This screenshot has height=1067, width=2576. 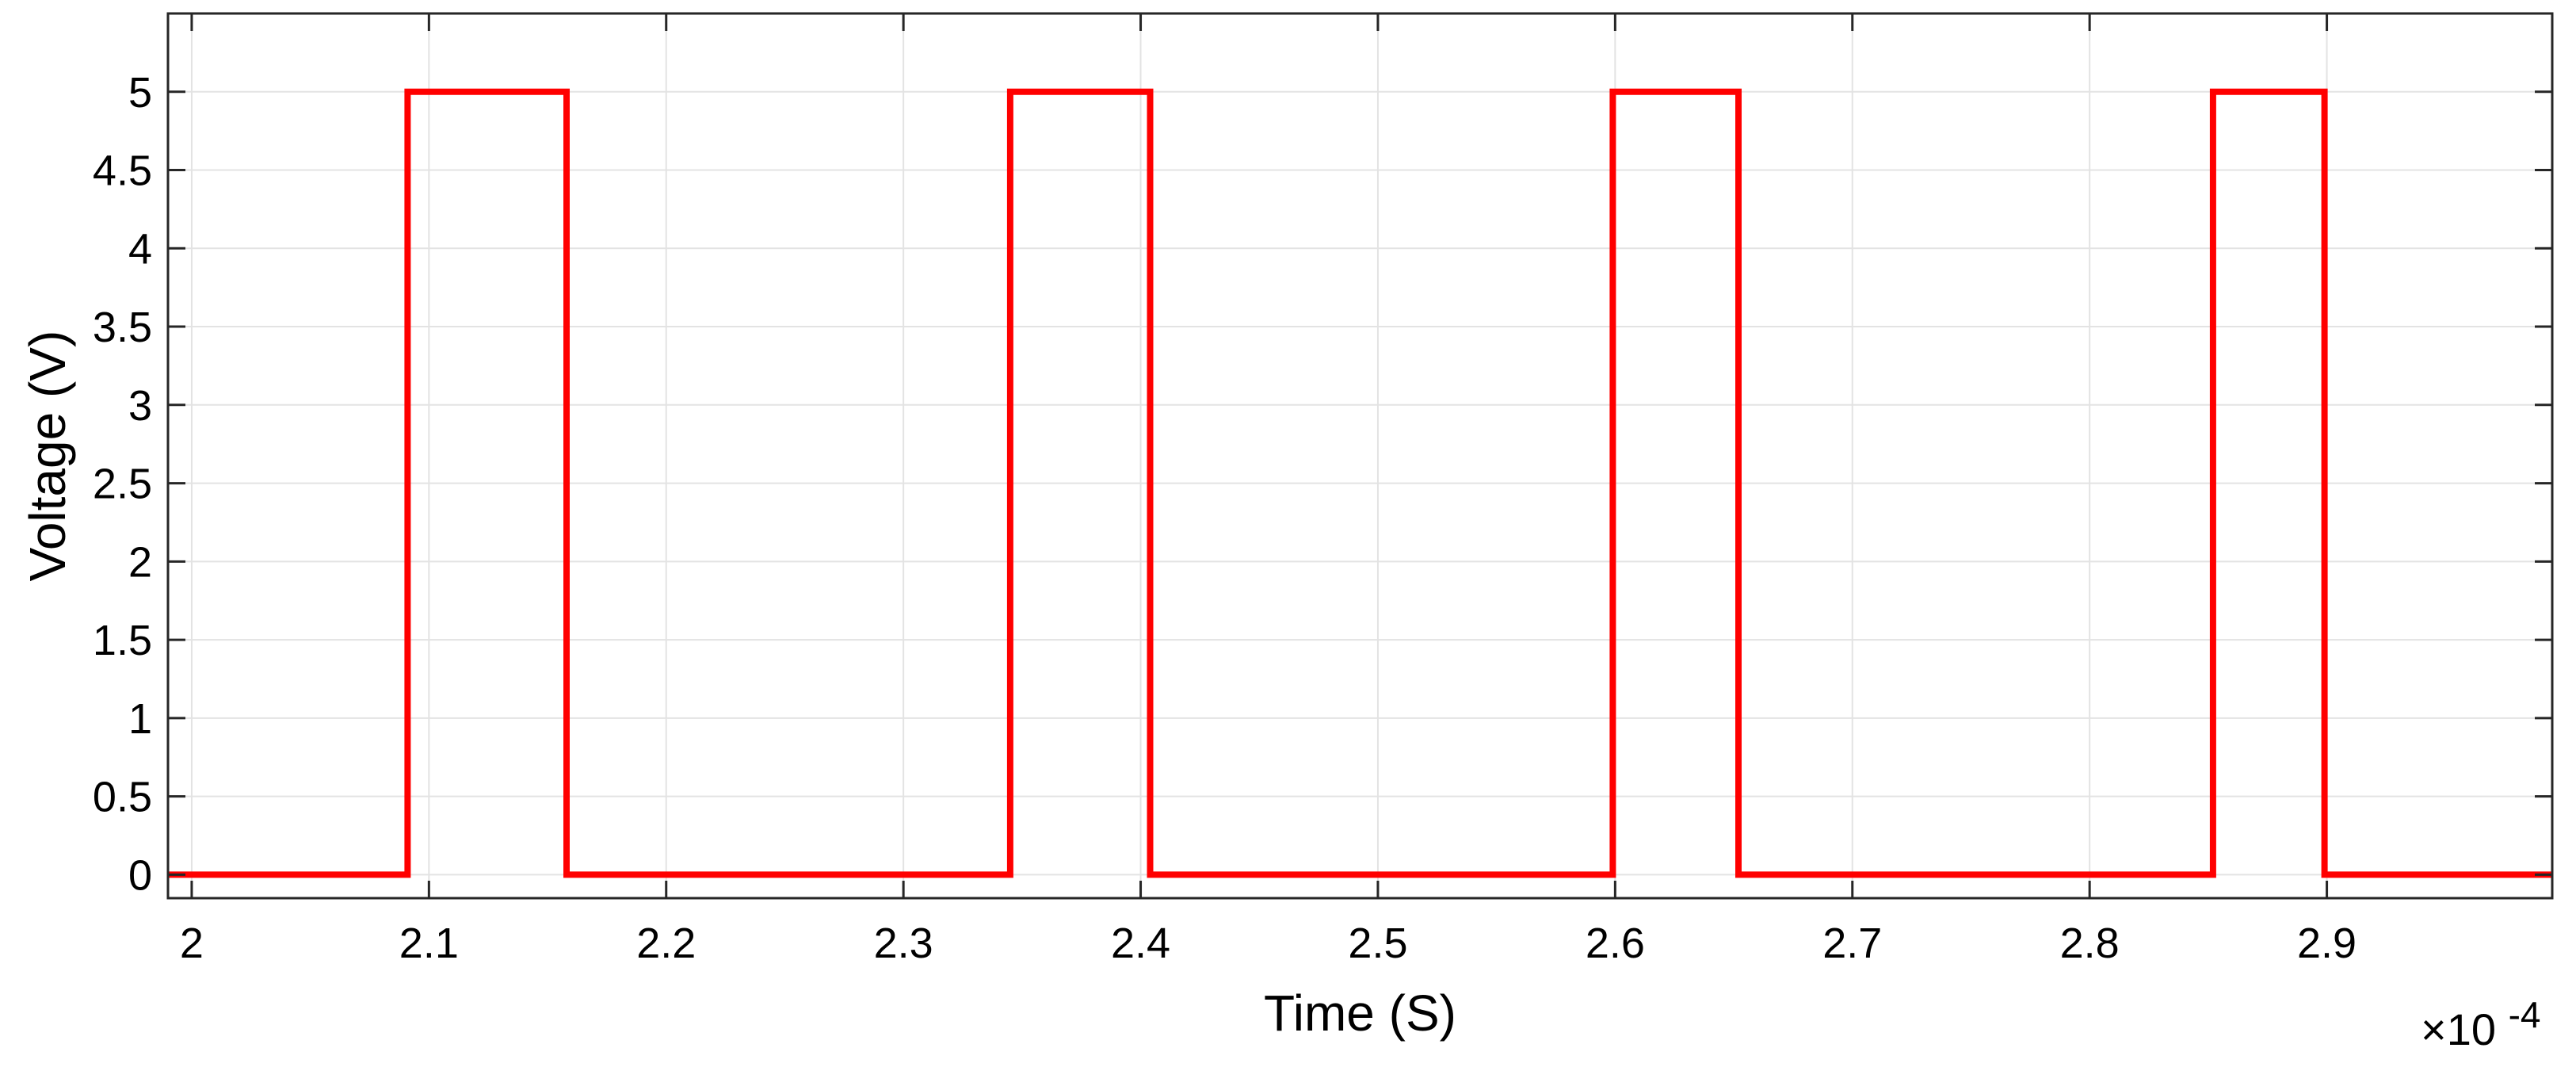 What do you see at coordinates (47, 456) in the screenshot?
I see `y-axis-label: Voltage (V)` at bounding box center [47, 456].